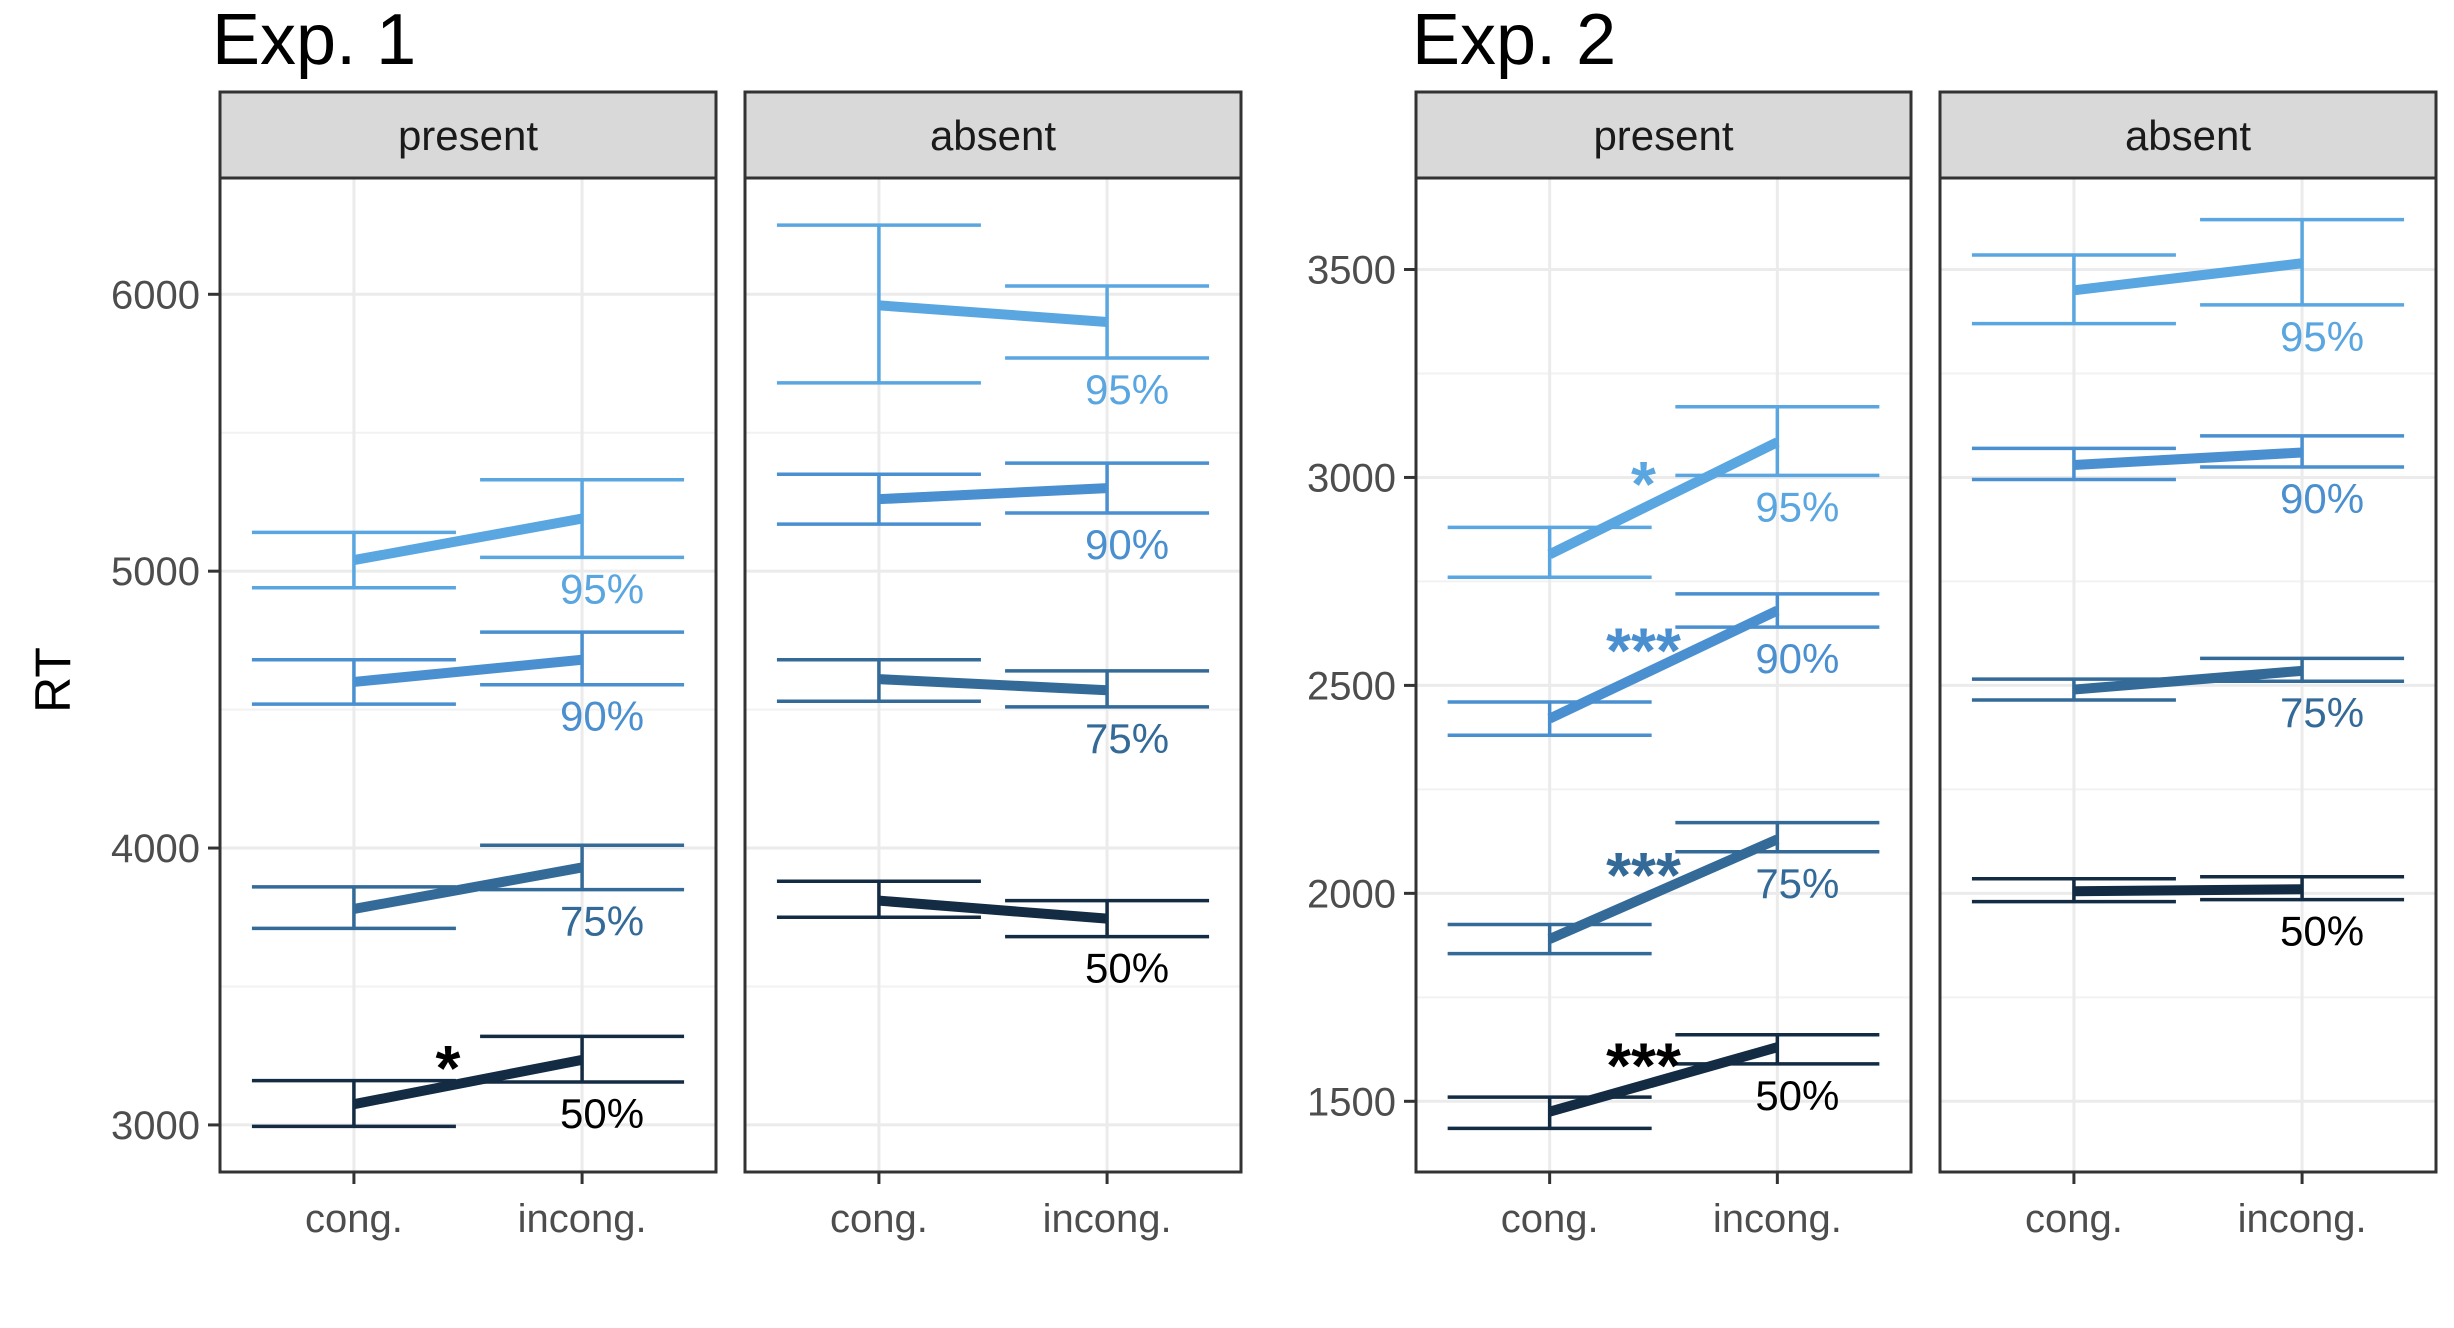 The height and width of the screenshot is (1328, 2454). What do you see at coordinates (1351, 894) in the screenshot?
I see `y-tick-label: 2000` at bounding box center [1351, 894].